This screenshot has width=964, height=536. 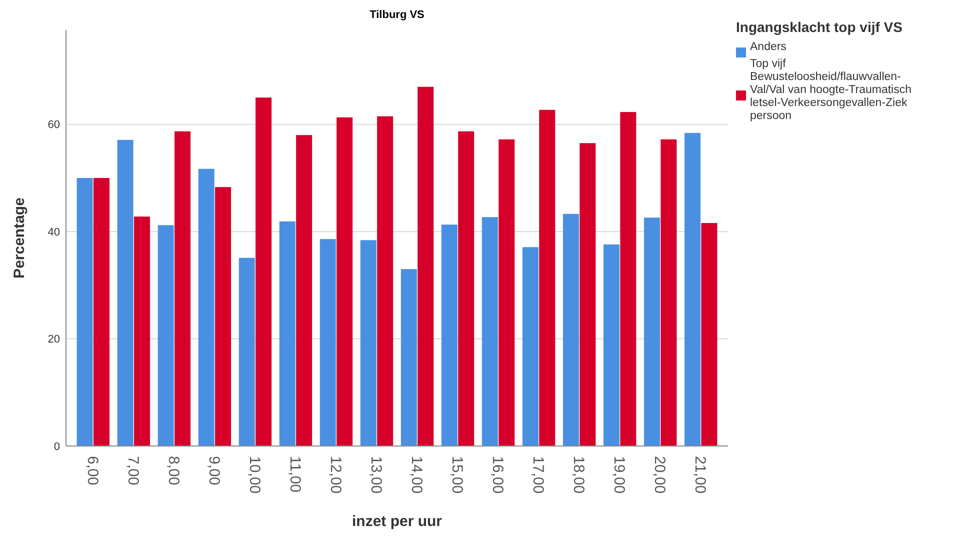 I want to click on y-tick-label: 60, so click(x=54, y=125).